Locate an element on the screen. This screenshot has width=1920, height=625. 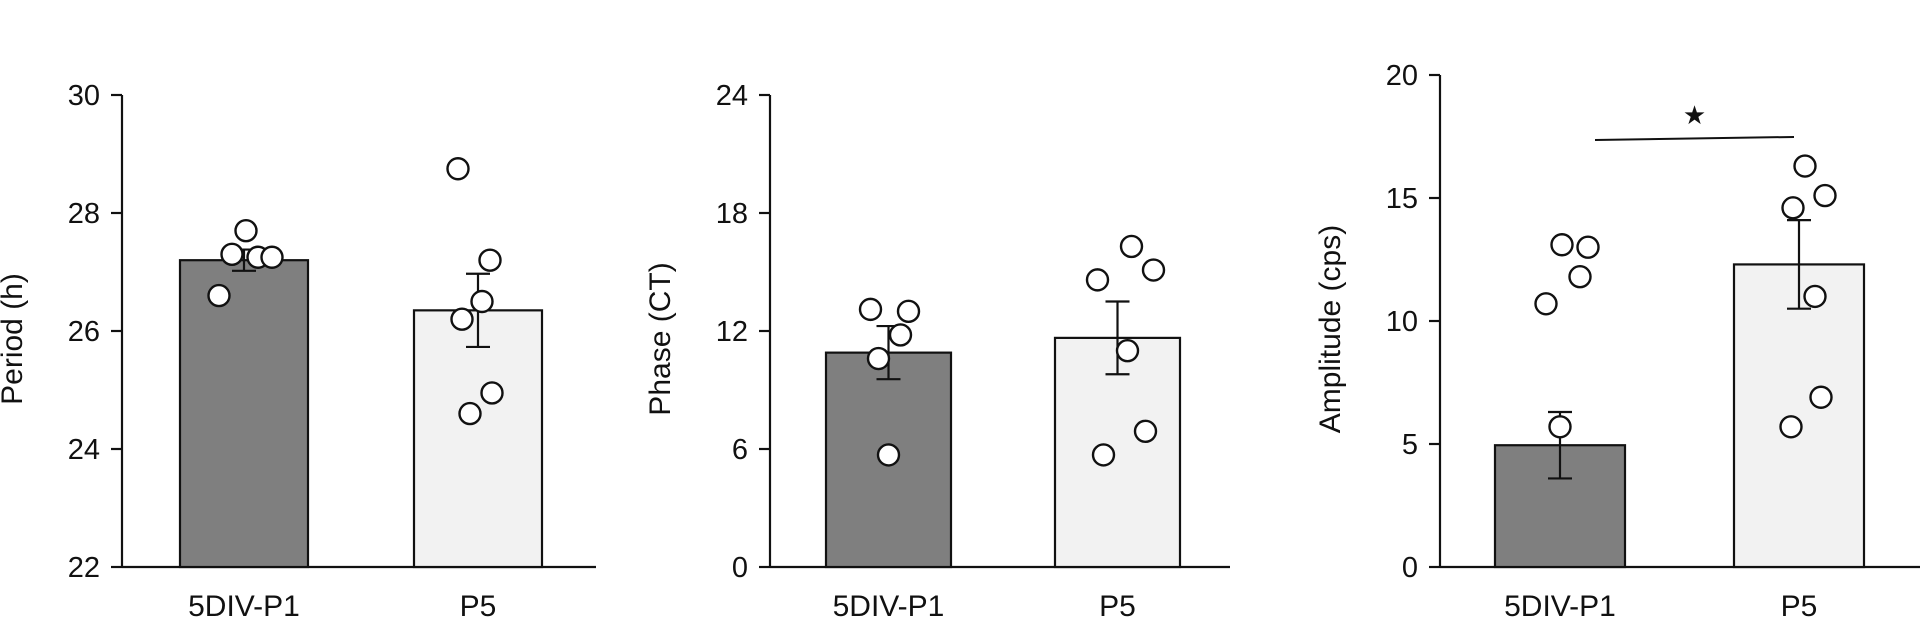
y-tick-label: 26 is located at coordinates (84, 332).